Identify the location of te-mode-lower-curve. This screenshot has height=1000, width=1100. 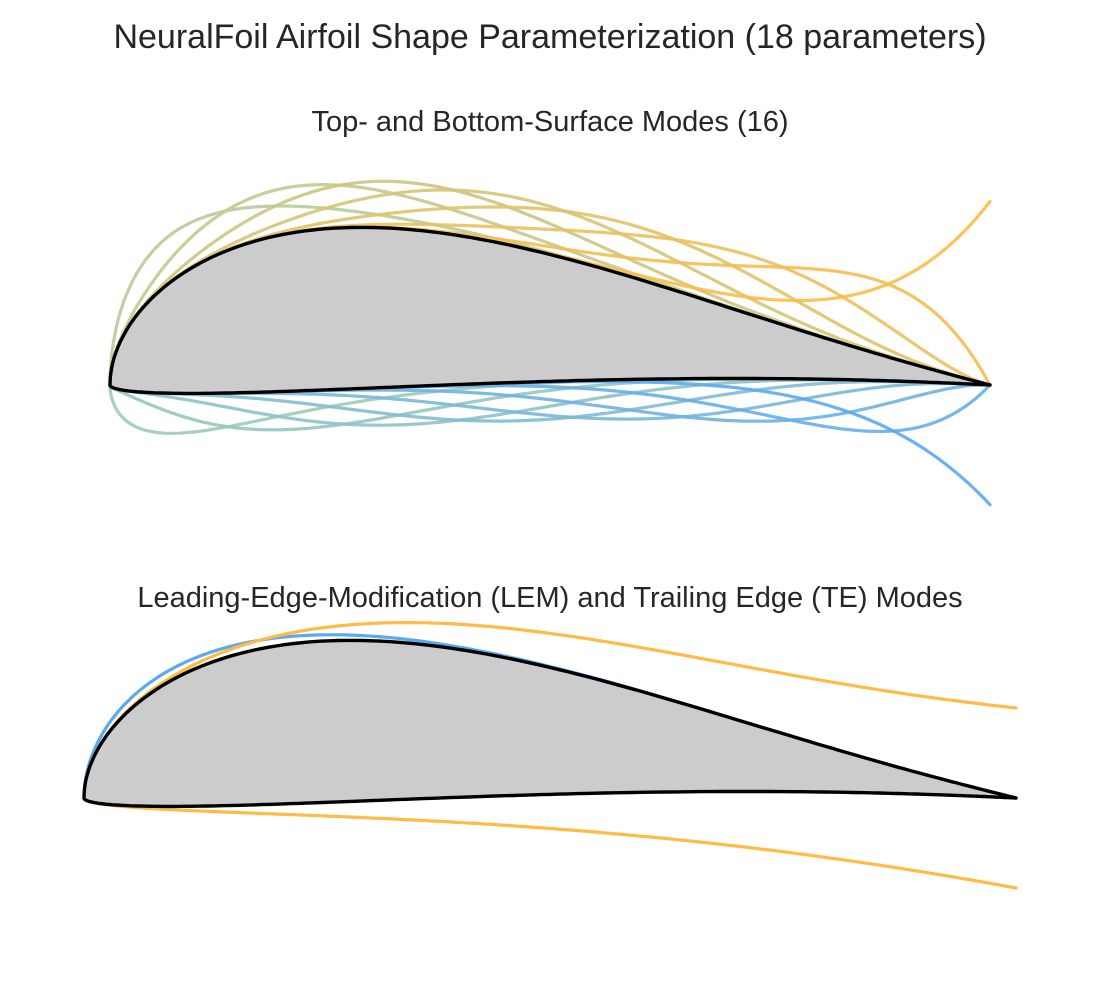
(550, 843).